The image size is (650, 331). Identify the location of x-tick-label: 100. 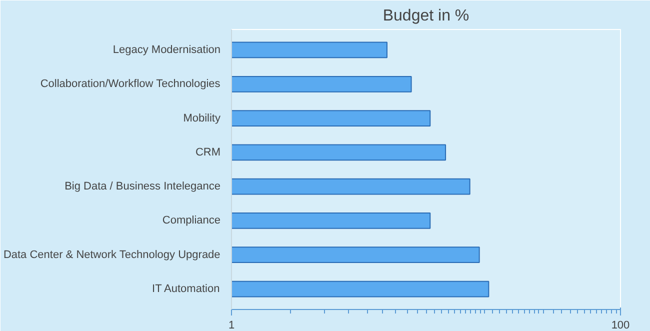
(620, 325).